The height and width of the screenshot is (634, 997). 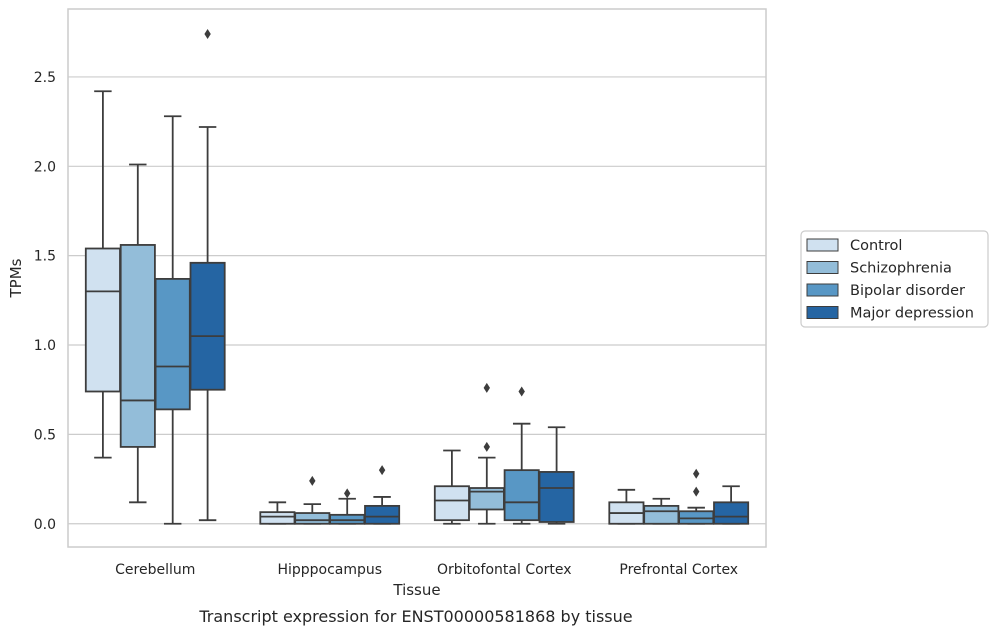 What do you see at coordinates (45, 78) in the screenshot?
I see `y-tick-label-5: 2.5` at bounding box center [45, 78].